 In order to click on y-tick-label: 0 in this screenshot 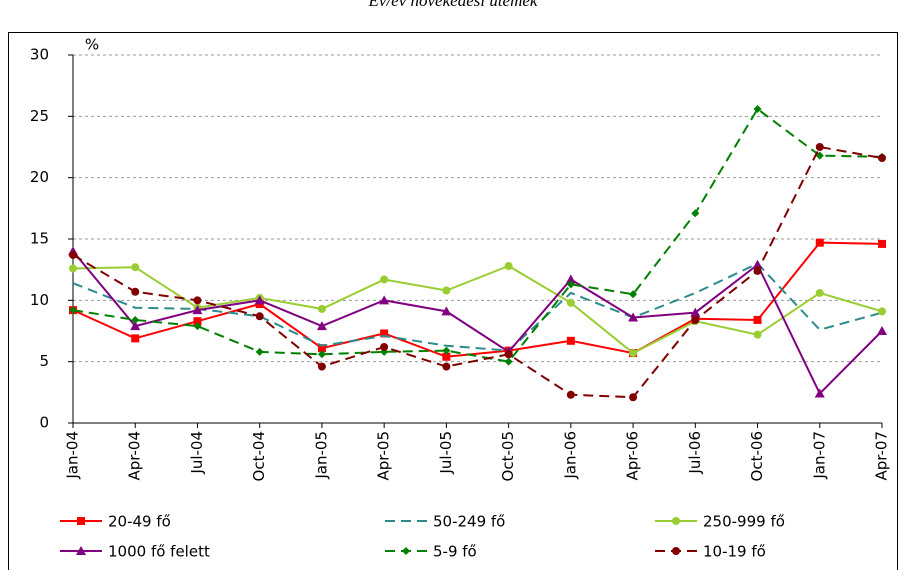, I will do `click(44, 423)`.